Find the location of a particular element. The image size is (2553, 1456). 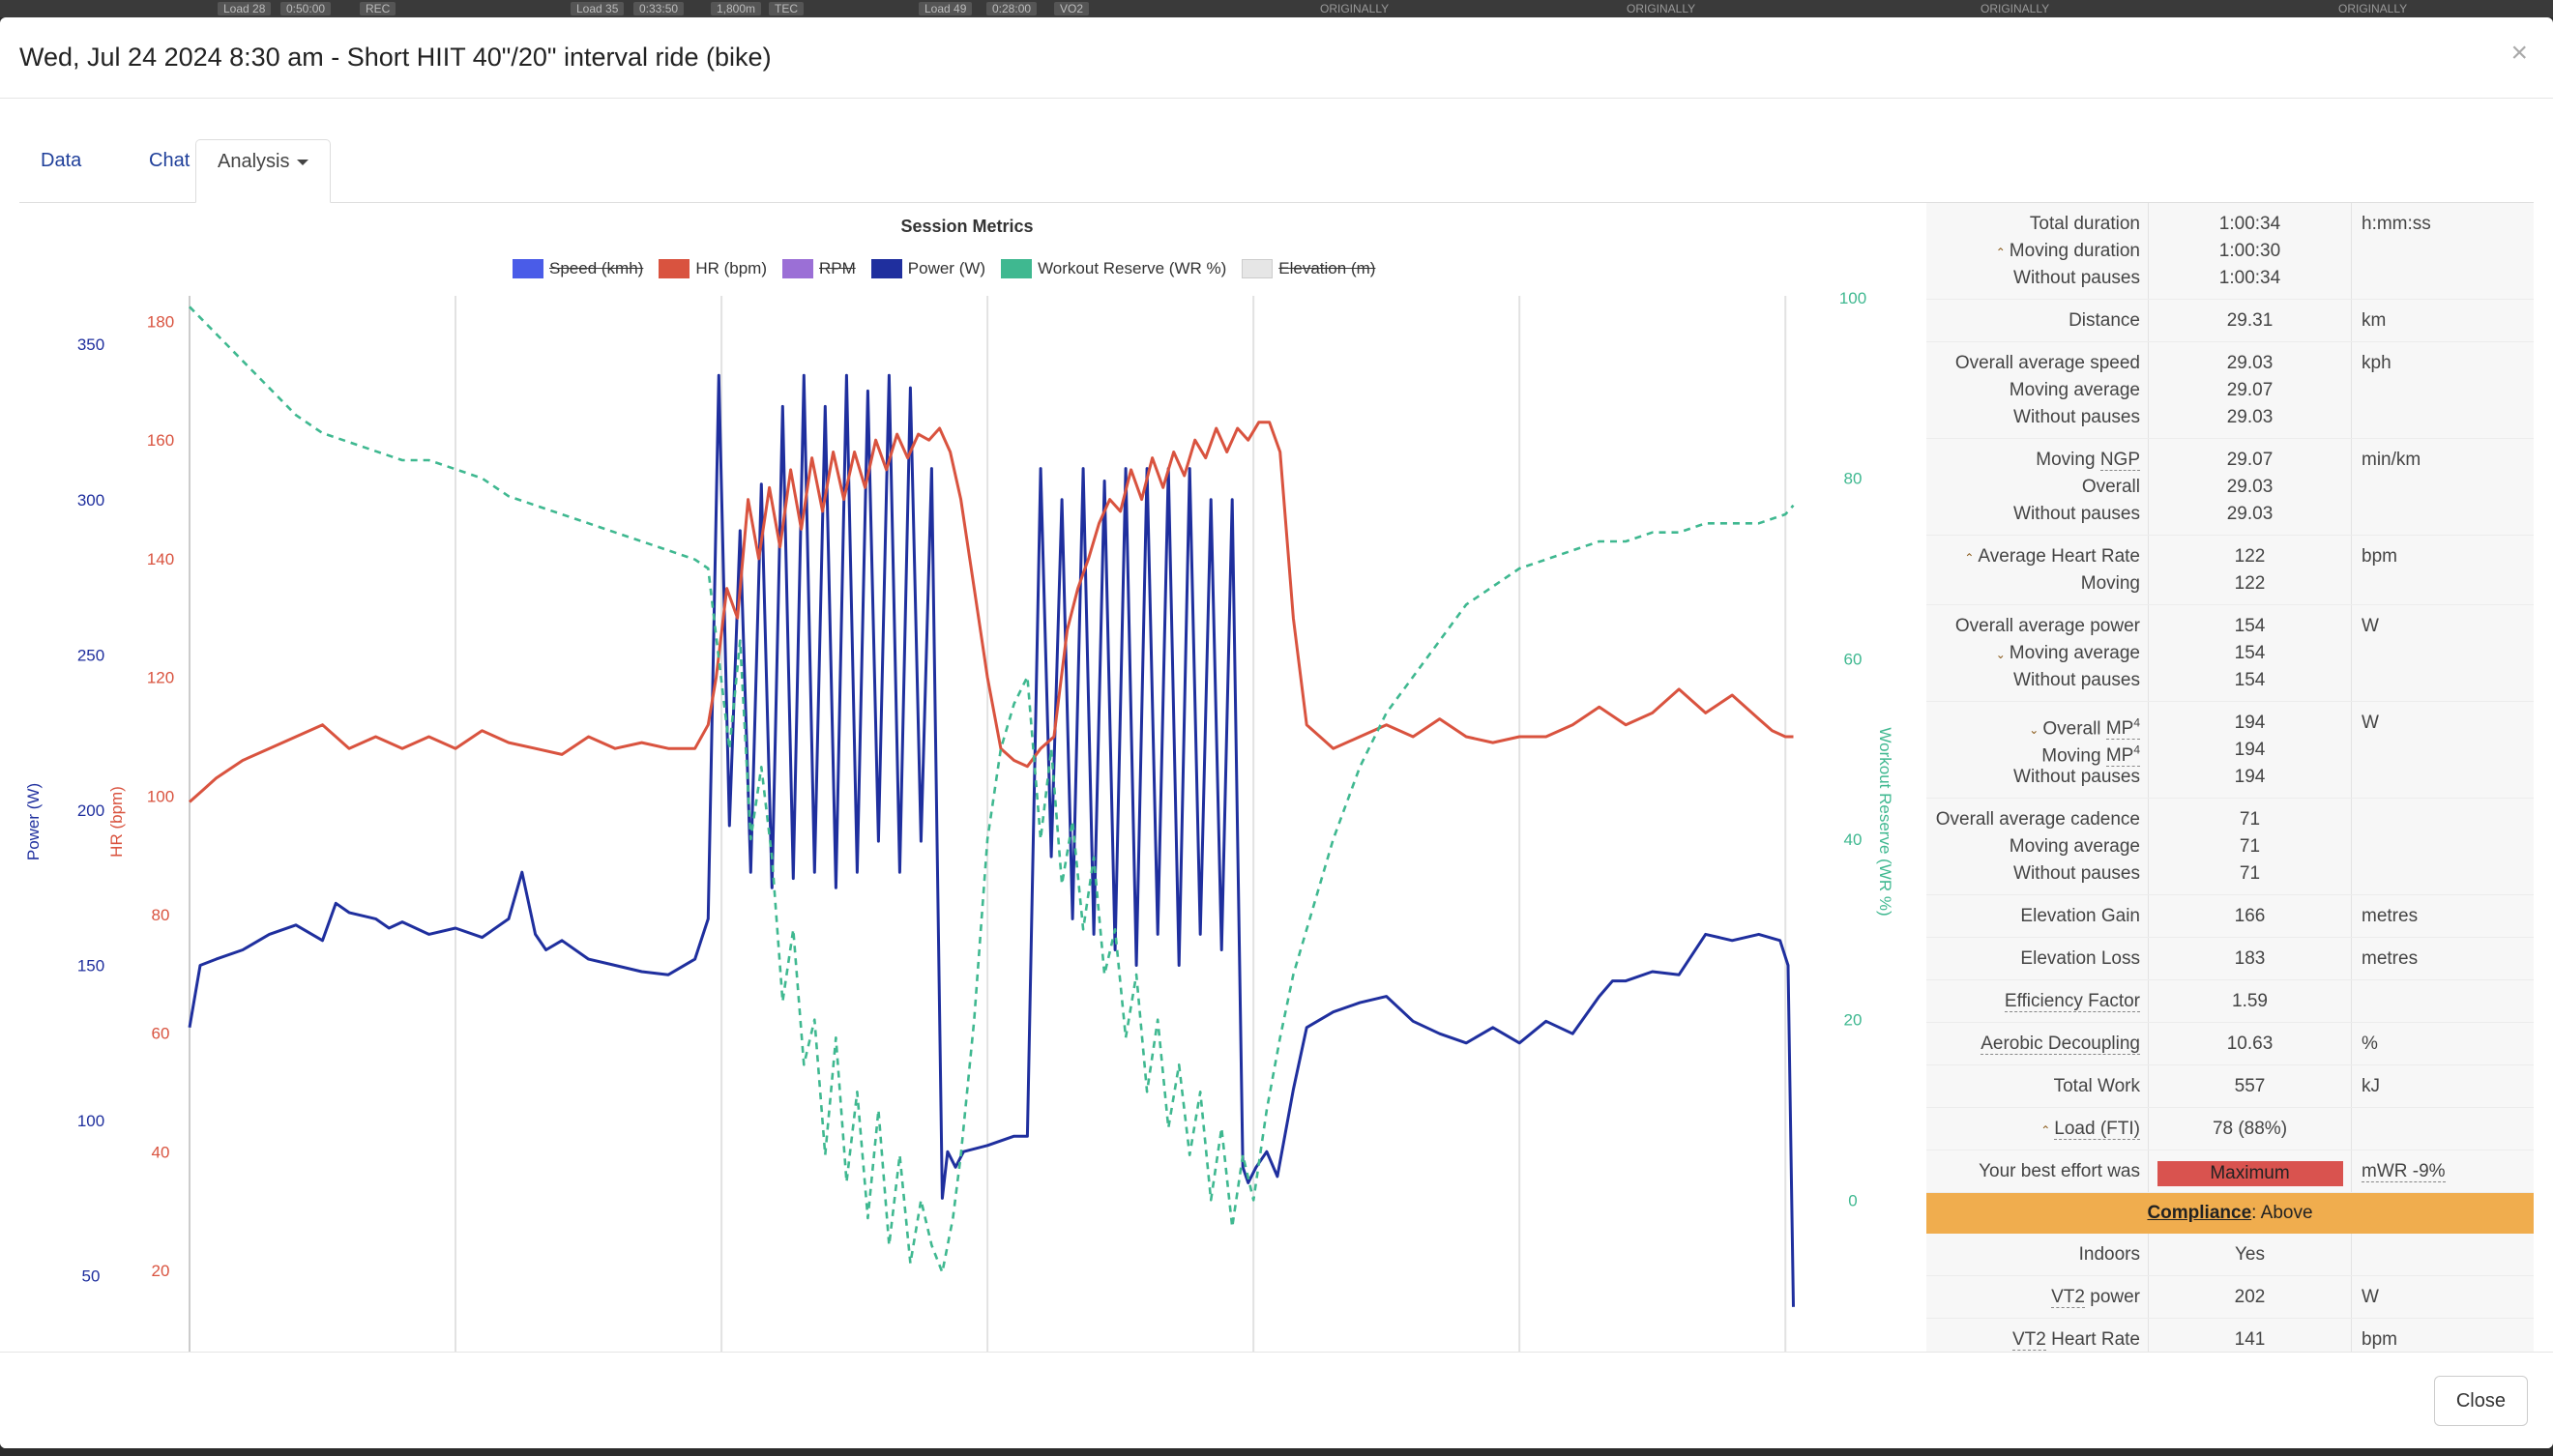

stats-unit: bpm is located at coordinates (2448, 557).